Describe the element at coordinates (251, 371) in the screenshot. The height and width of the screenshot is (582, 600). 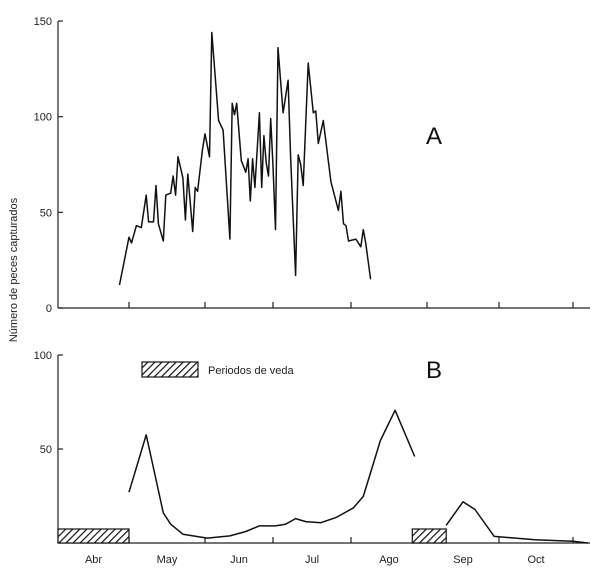
I see `legend-label: Periodos de veda` at that location.